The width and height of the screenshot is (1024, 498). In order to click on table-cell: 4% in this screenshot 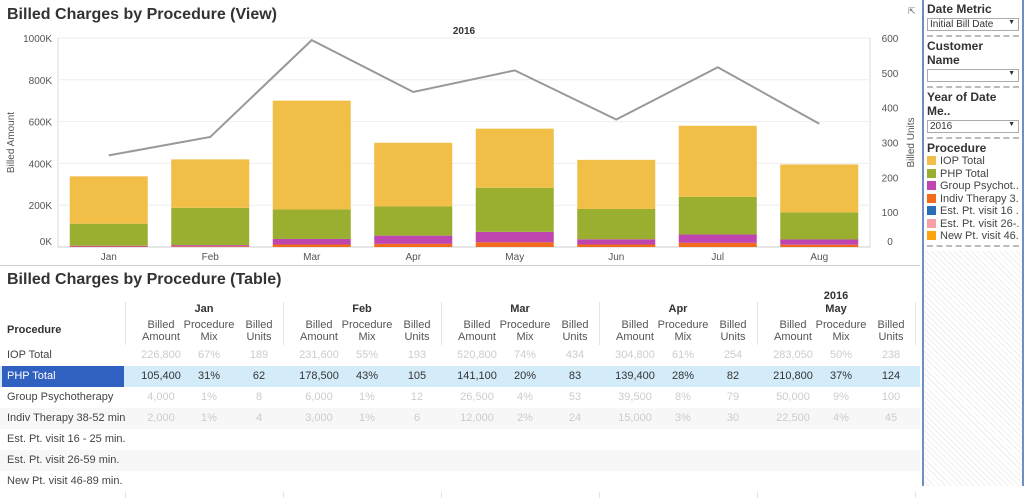, I will do `click(841, 418)`.